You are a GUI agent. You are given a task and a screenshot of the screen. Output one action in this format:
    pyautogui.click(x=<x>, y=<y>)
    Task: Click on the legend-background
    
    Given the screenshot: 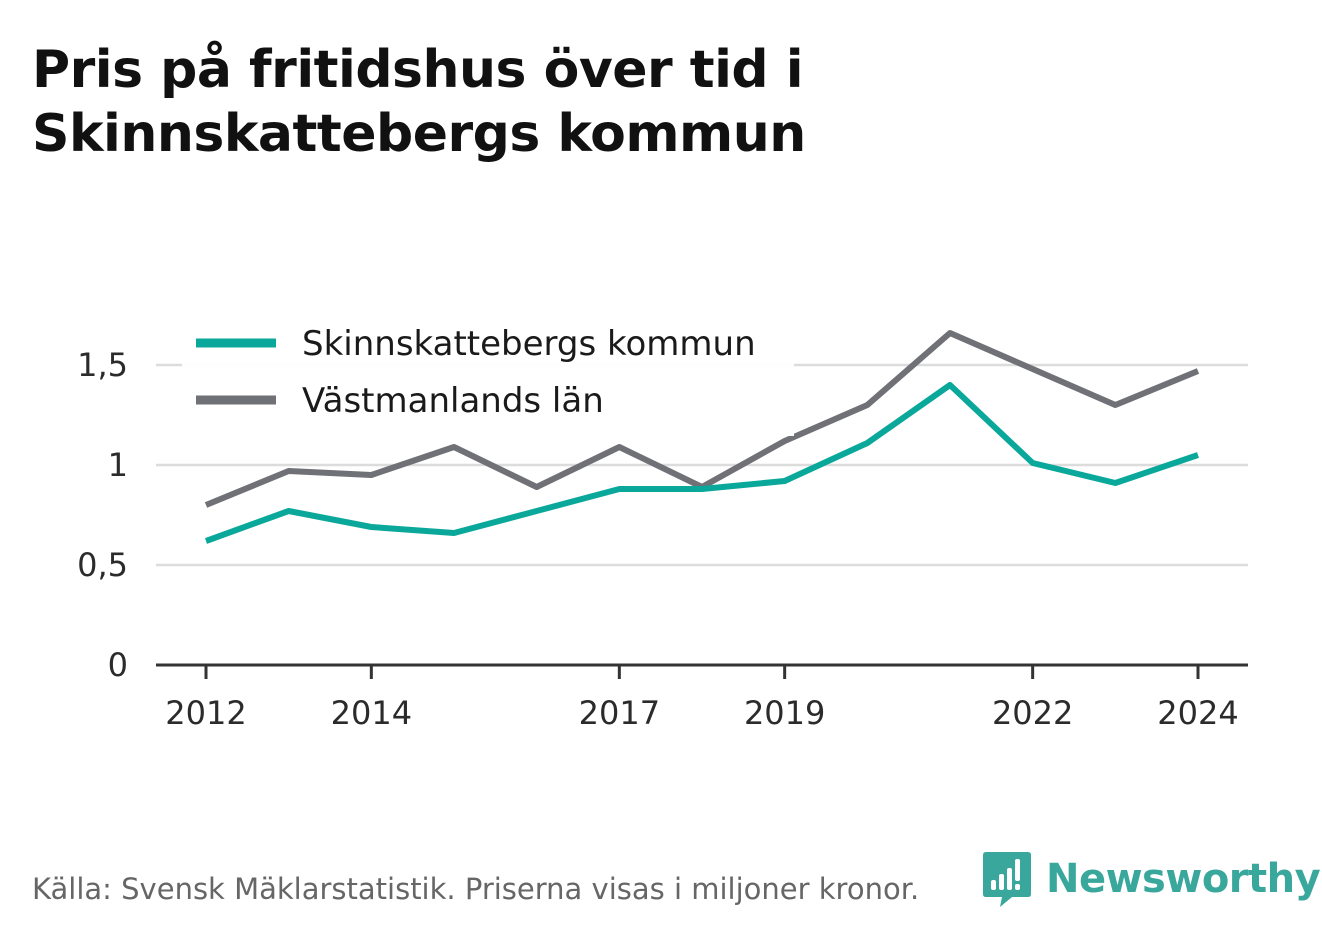 What is the action you would take?
    pyautogui.click(x=488, y=377)
    